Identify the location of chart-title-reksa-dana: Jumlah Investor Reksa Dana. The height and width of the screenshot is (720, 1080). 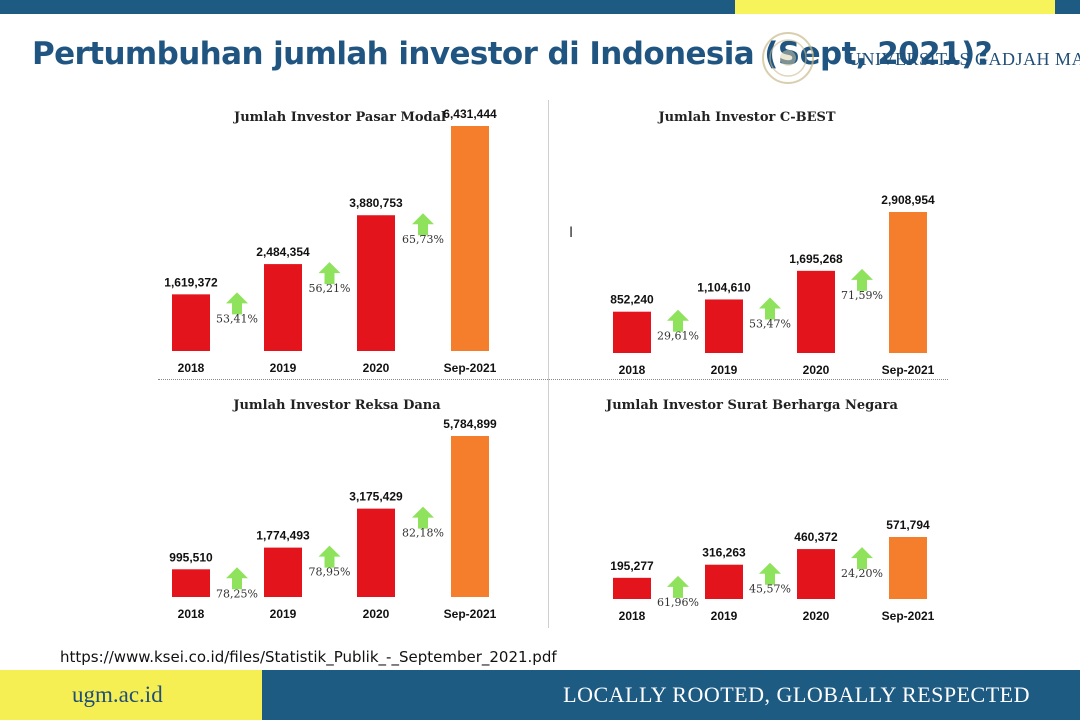
(337, 405).